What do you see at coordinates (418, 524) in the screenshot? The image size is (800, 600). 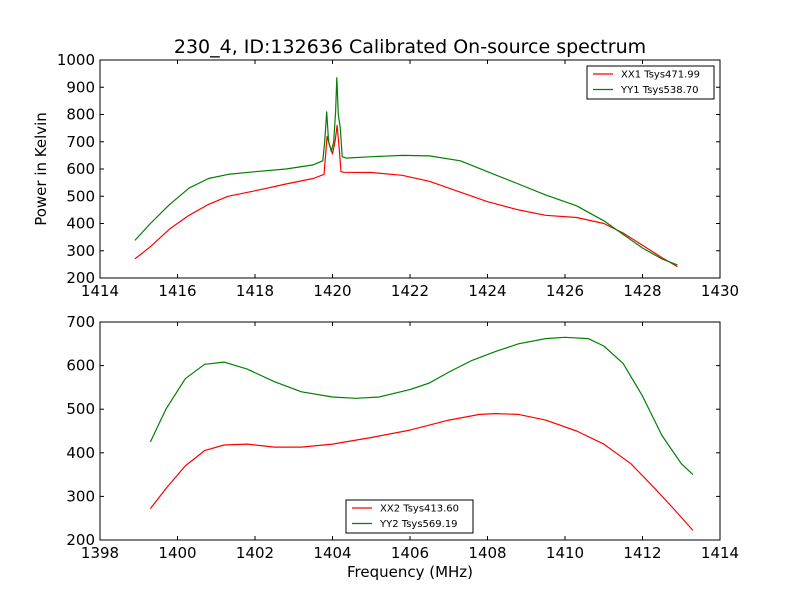 I see `bottom-legend-label-yy2: YY2 Tsys569.19` at bounding box center [418, 524].